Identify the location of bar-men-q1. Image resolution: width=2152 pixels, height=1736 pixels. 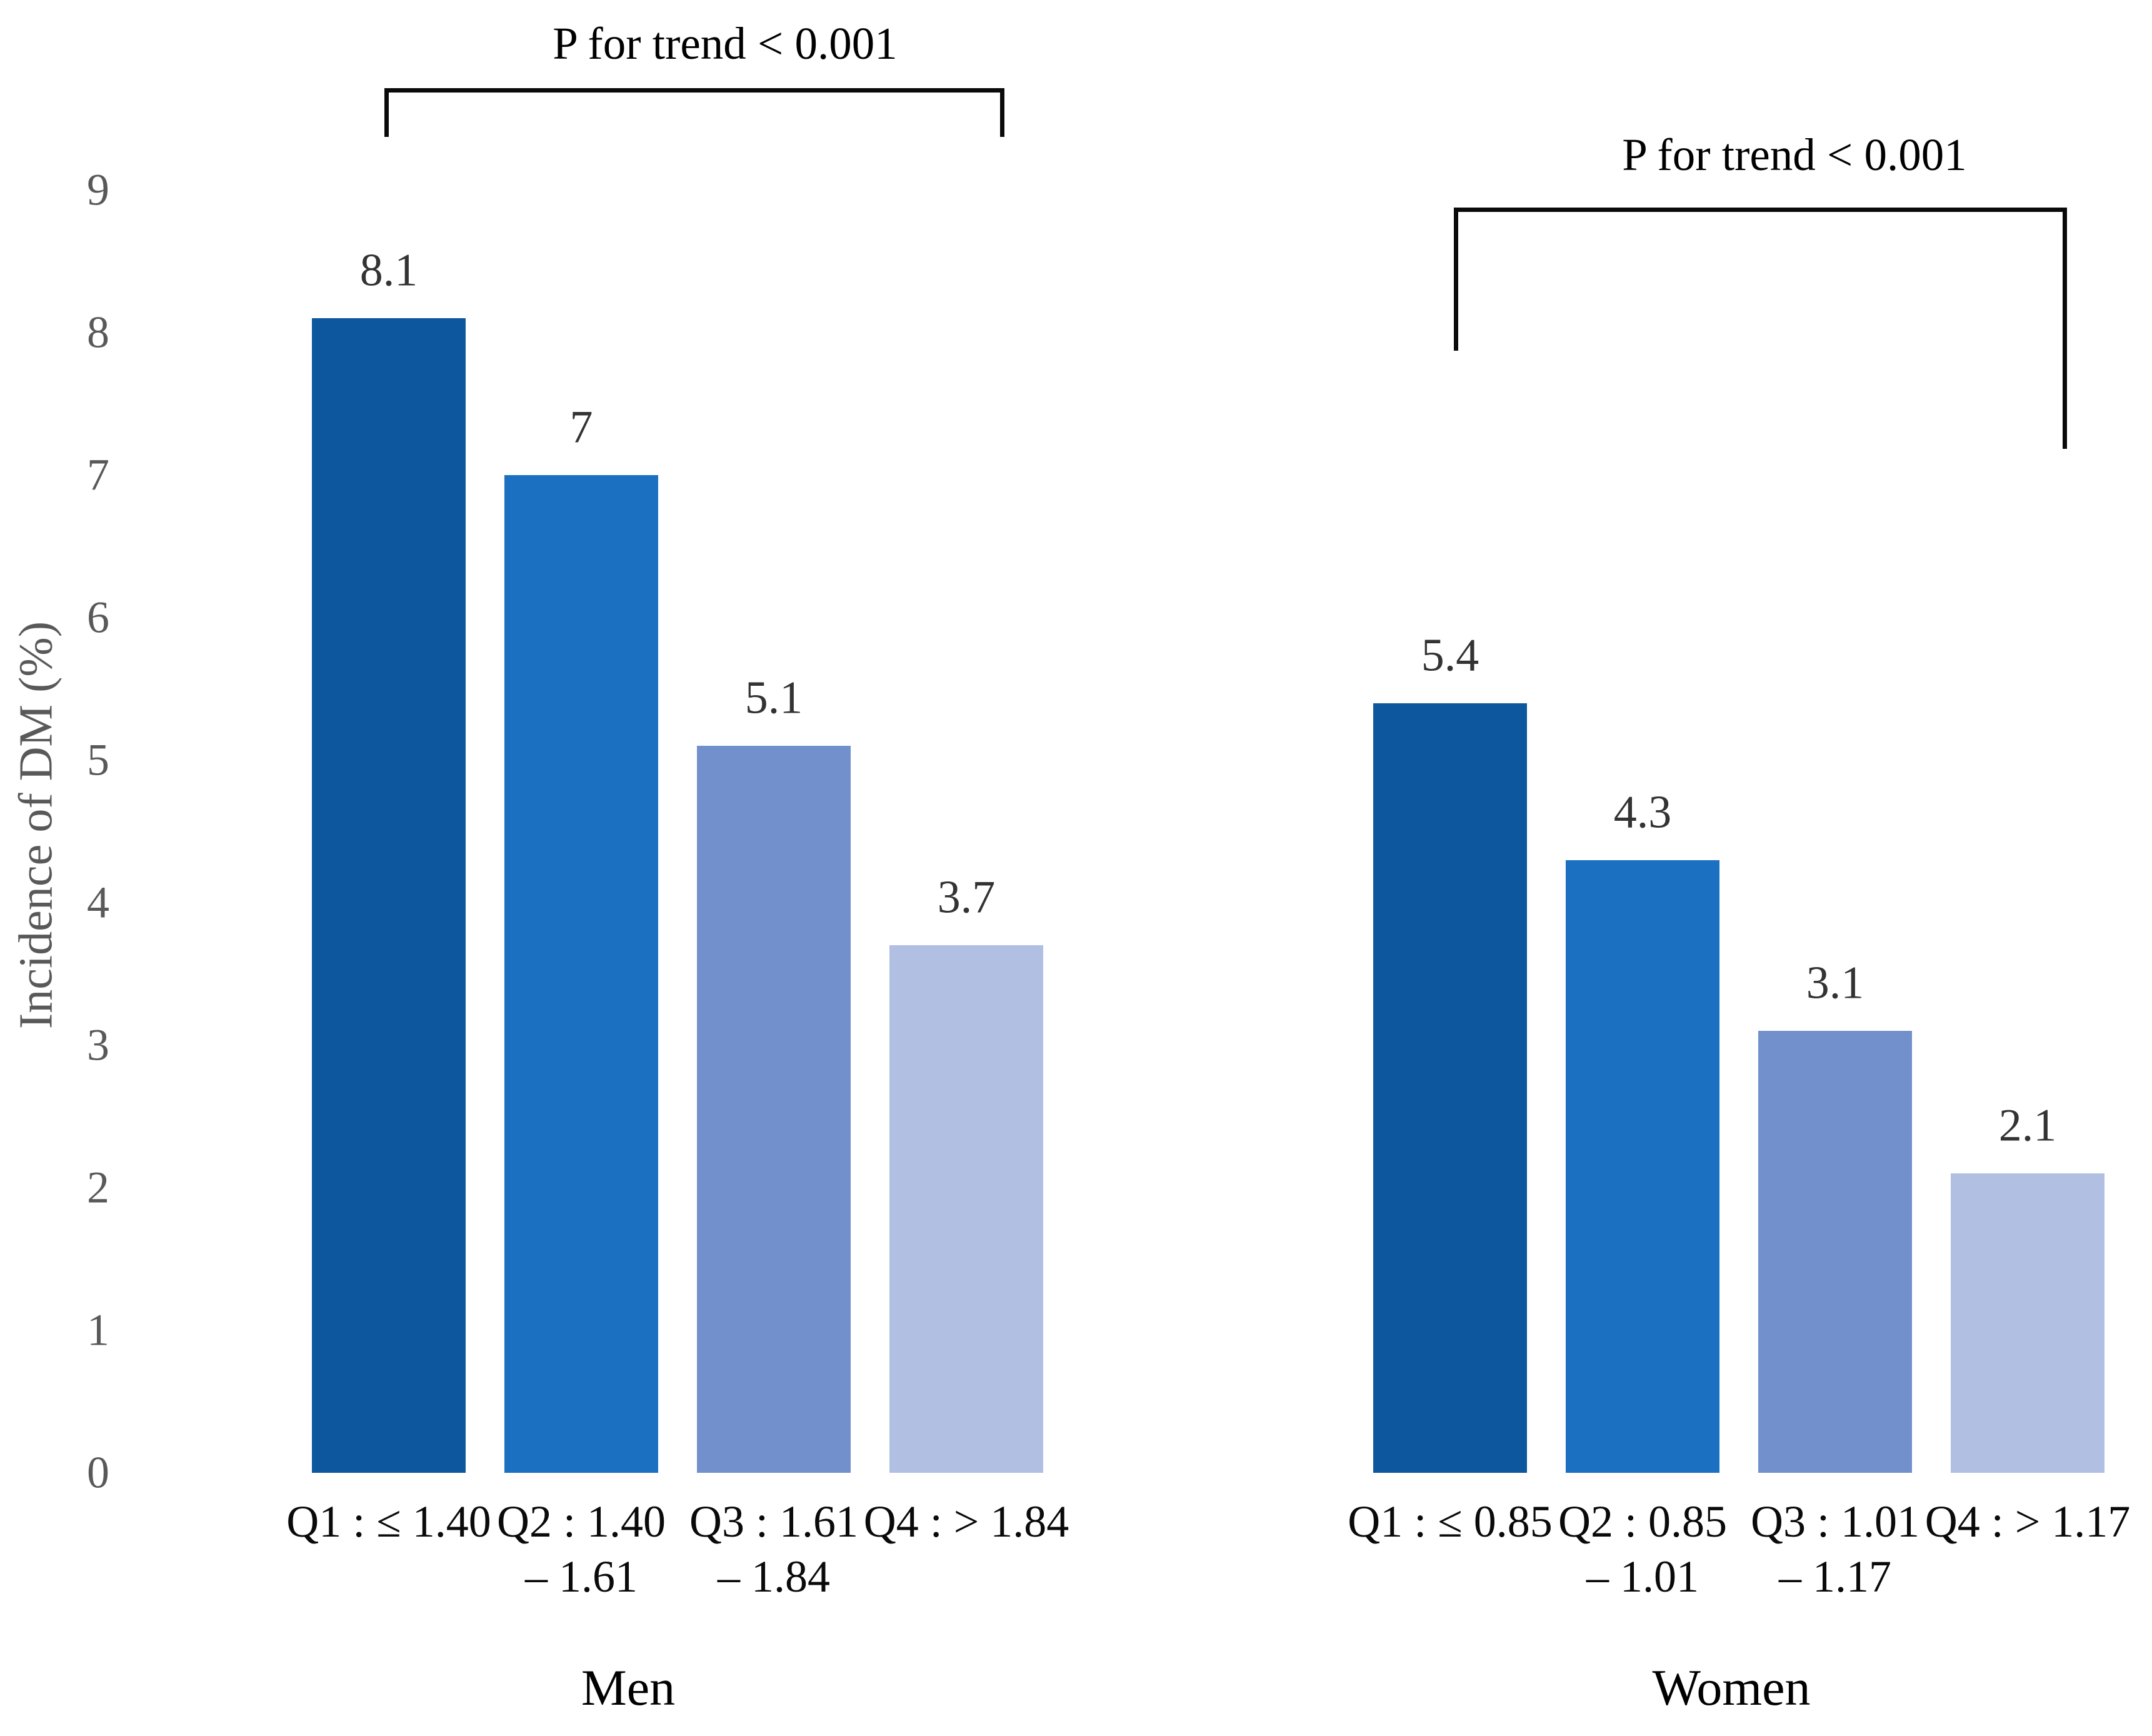
(389, 895).